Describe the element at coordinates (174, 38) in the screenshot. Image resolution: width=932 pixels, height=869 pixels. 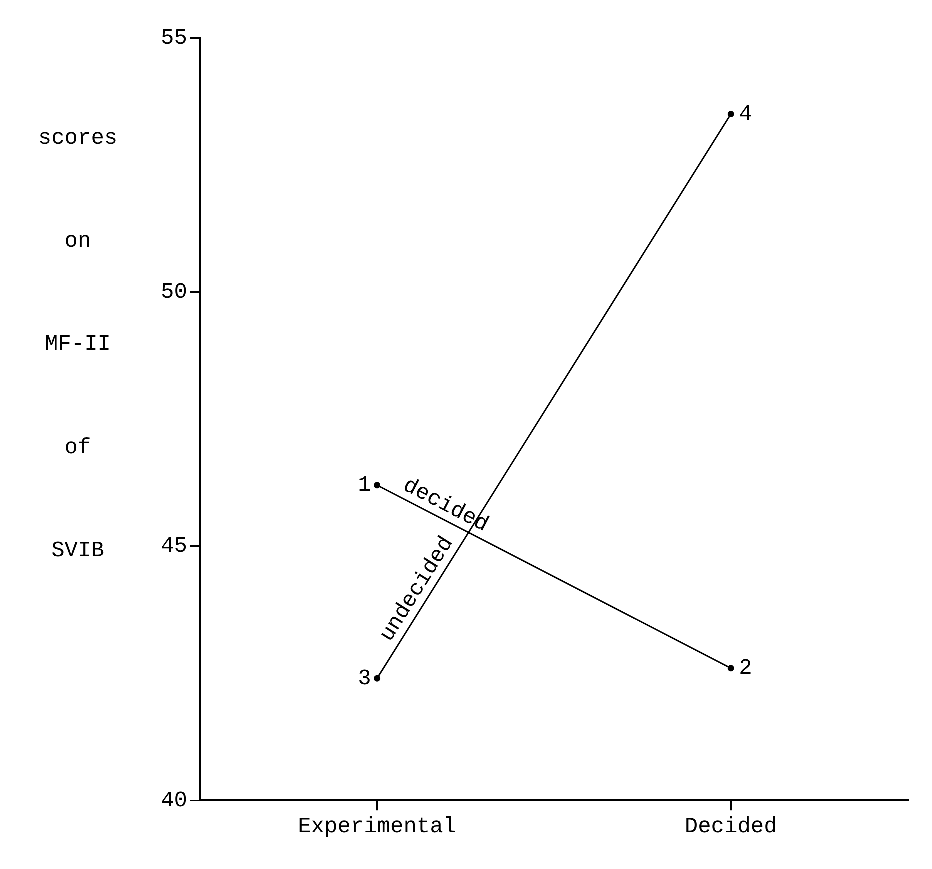
I see `y-tick-label: 55` at that location.